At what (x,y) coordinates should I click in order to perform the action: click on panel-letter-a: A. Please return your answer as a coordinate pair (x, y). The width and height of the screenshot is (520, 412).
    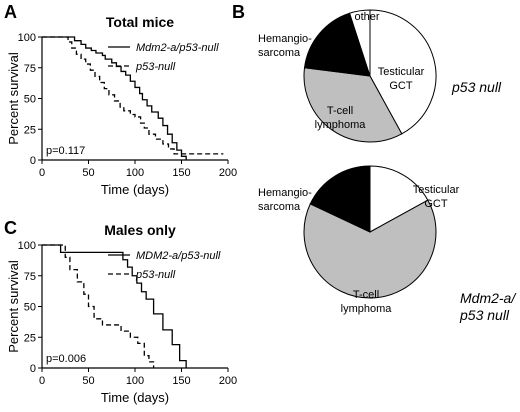
    Looking at the image, I should click on (10, 12).